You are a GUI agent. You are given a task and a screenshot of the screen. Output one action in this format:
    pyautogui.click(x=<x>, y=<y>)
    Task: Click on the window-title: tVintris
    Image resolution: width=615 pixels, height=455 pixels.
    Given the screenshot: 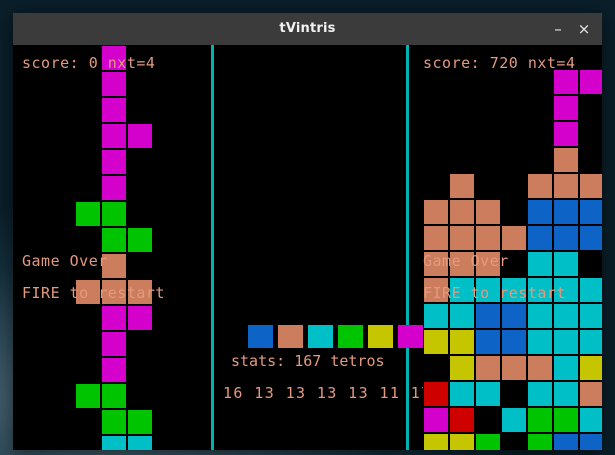 What is the action you would take?
    pyautogui.click(x=307, y=28)
    